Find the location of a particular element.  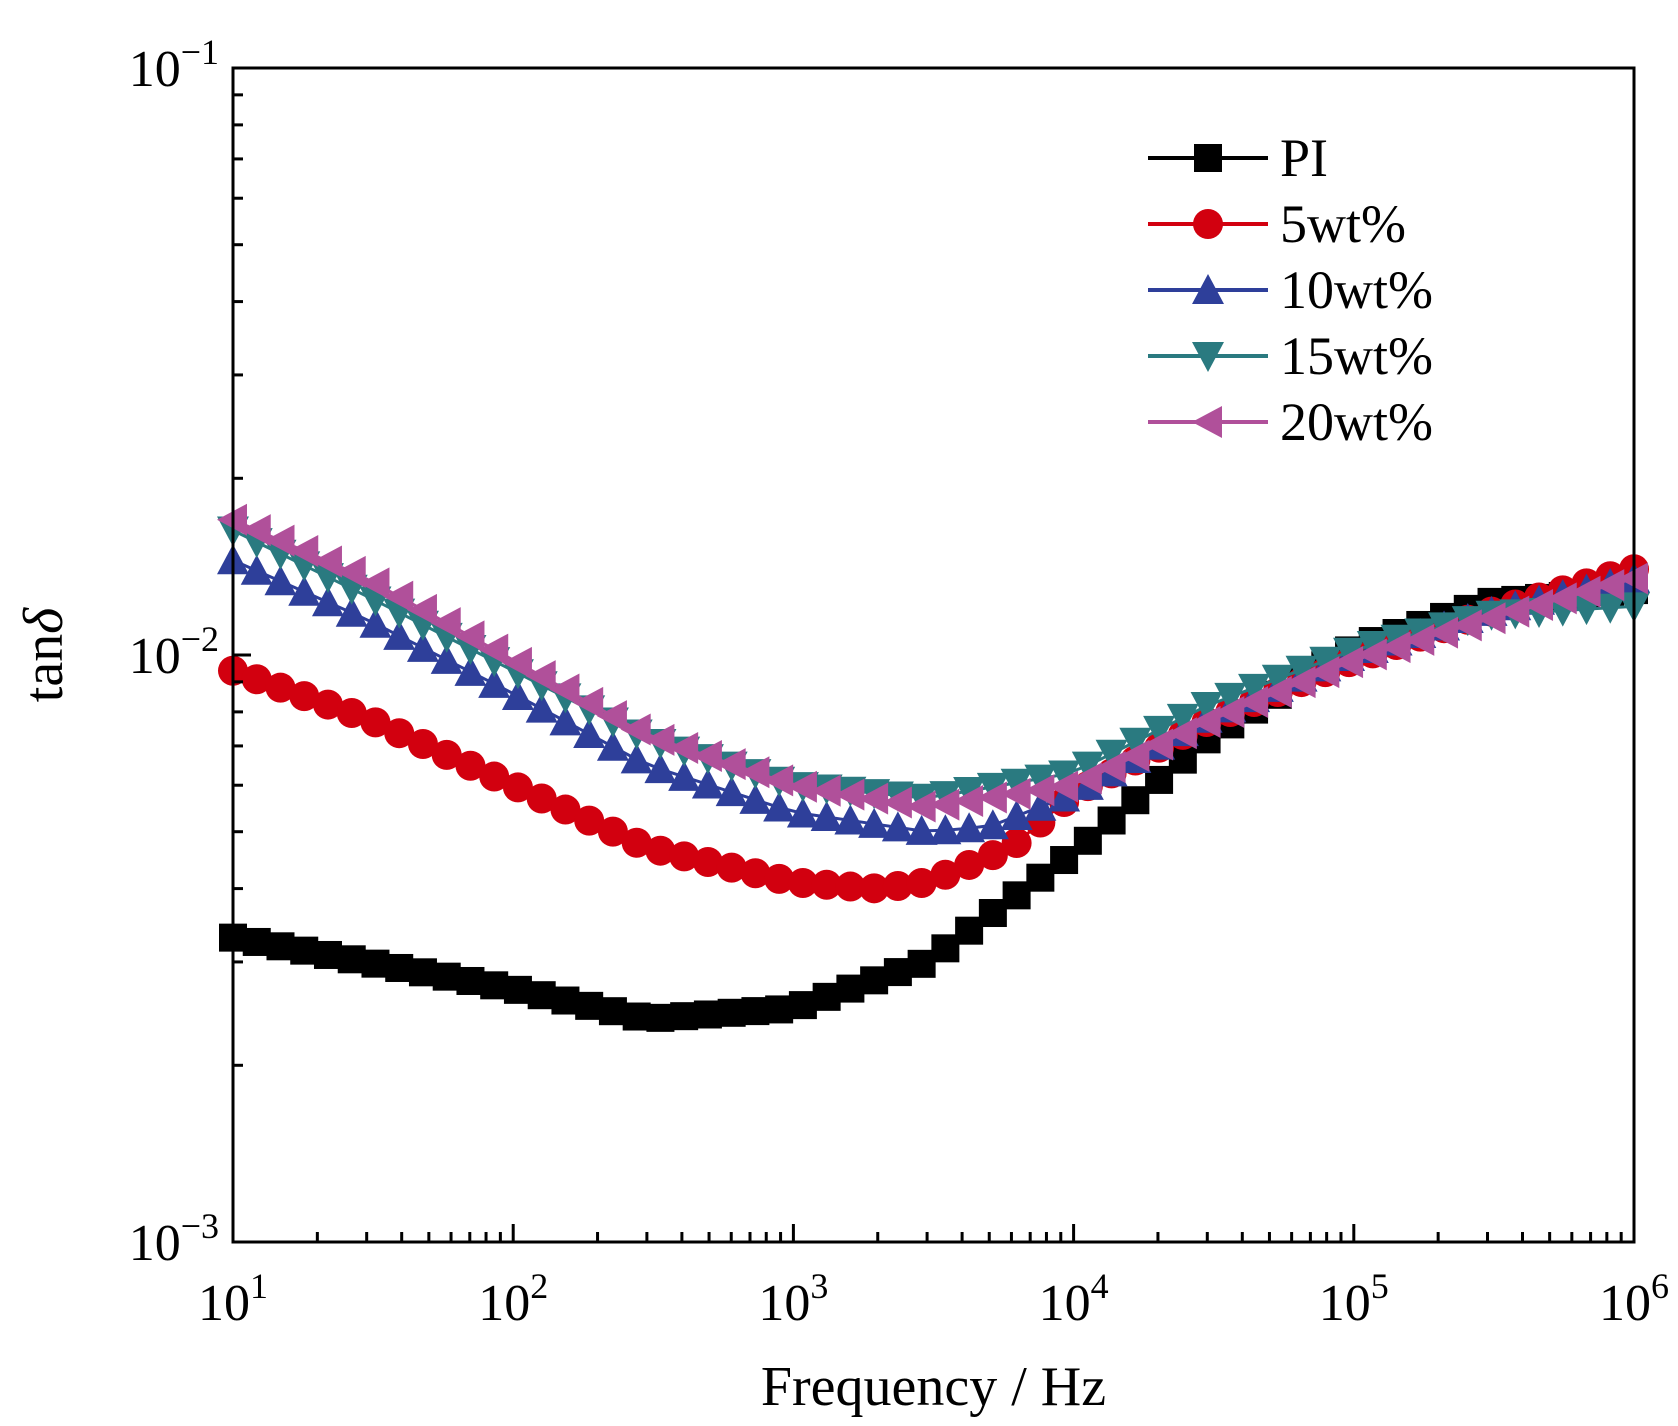

x-tick-label: 10⁴ is located at coordinates (1074, 1299).